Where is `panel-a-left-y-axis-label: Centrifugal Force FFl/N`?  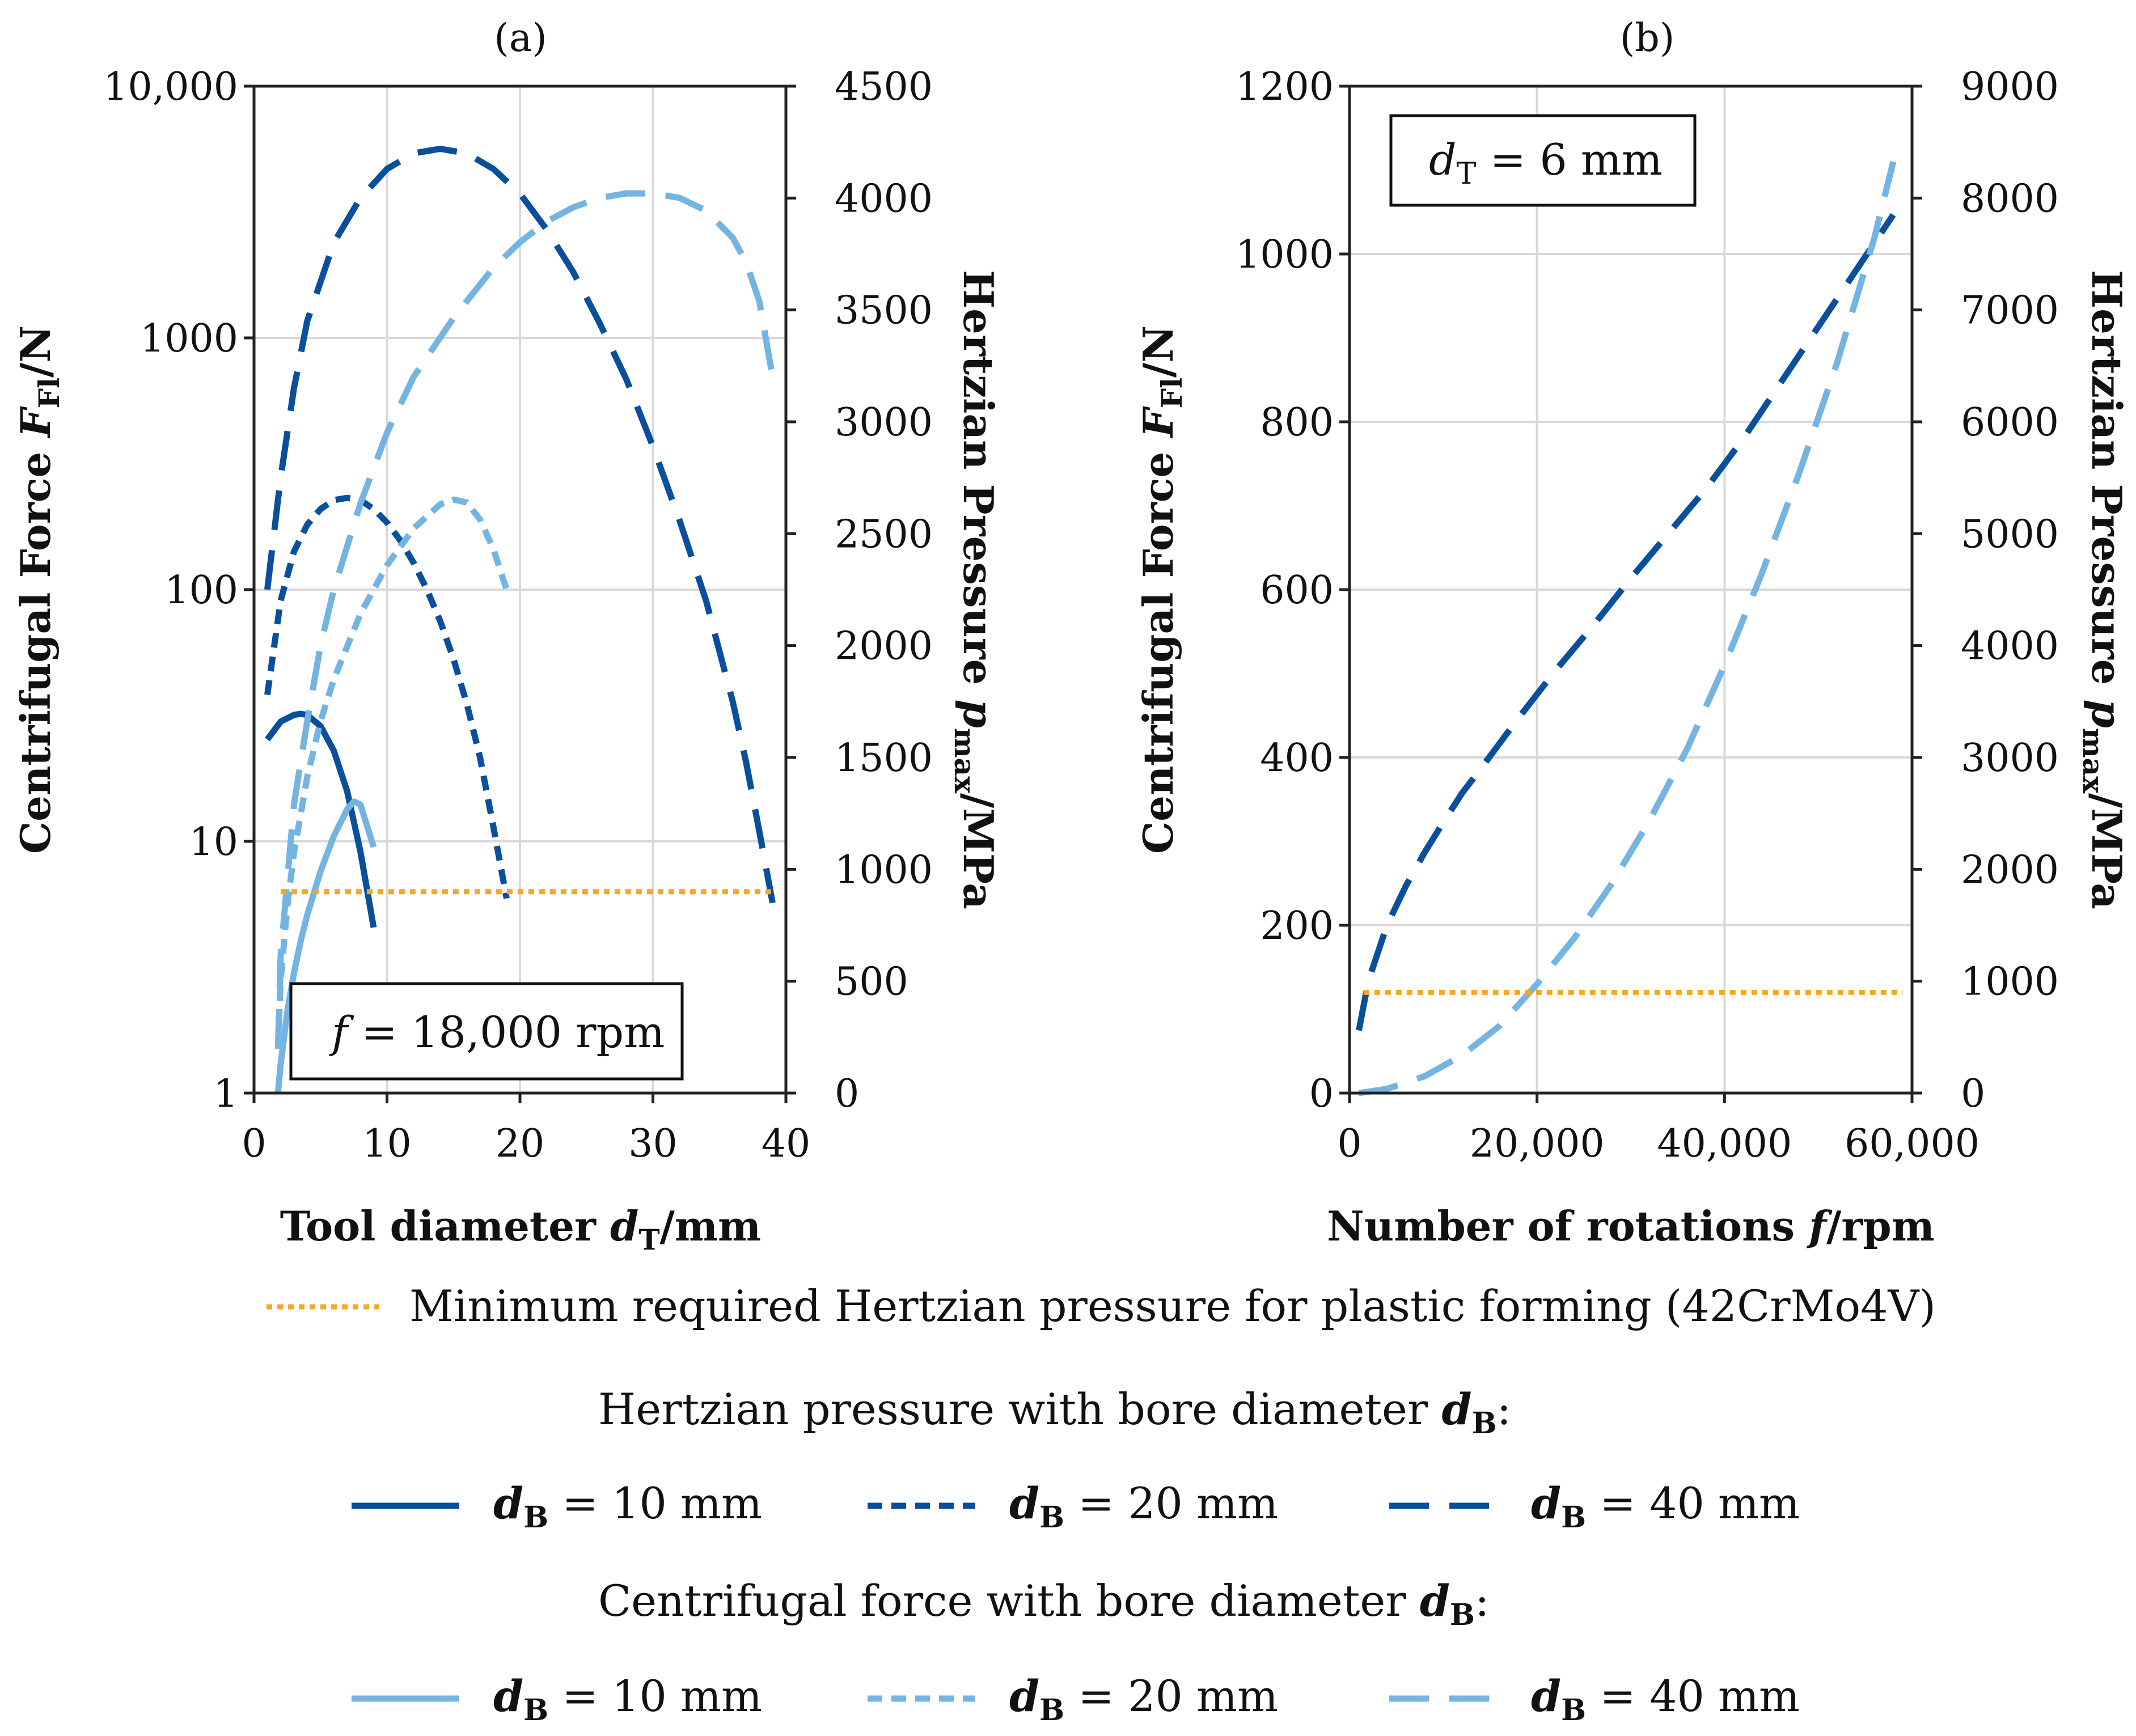 panel-a-left-y-axis-label: Centrifugal Force FFl/N is located at coordinates (38, 590).